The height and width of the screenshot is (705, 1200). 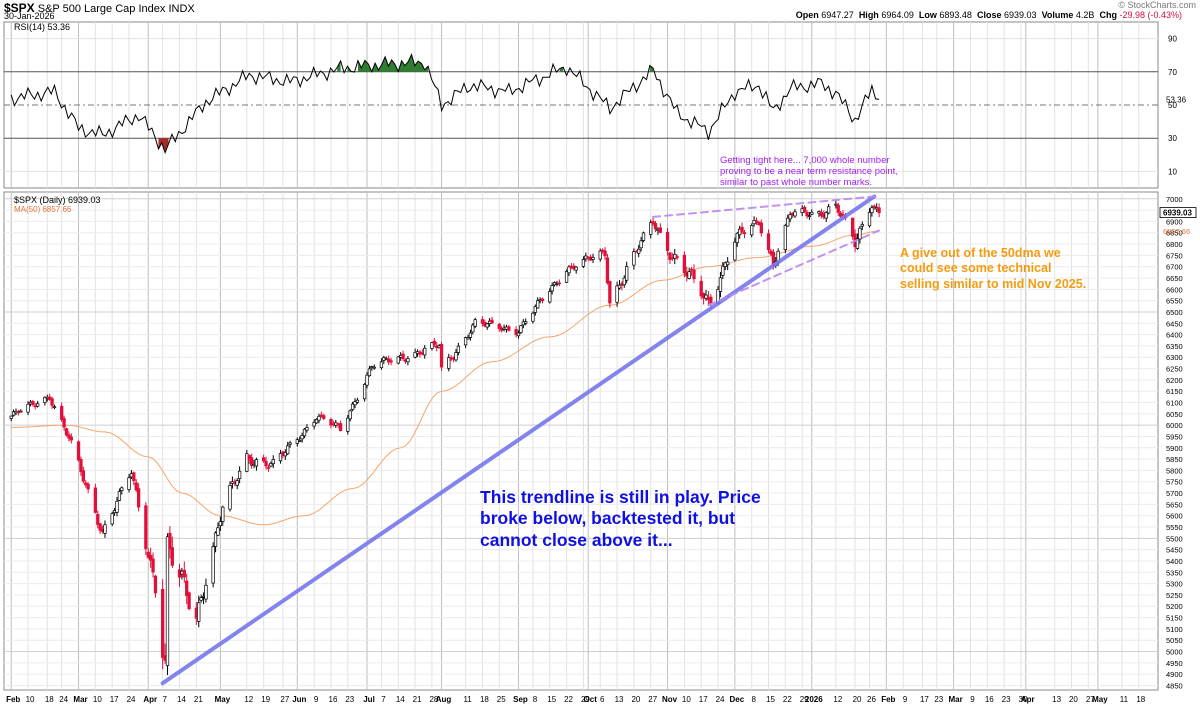 What do you see at coordinates (737, 699) in the screenshot?
I see `x-tick-label: Dec` at bounding box center [737, 699].